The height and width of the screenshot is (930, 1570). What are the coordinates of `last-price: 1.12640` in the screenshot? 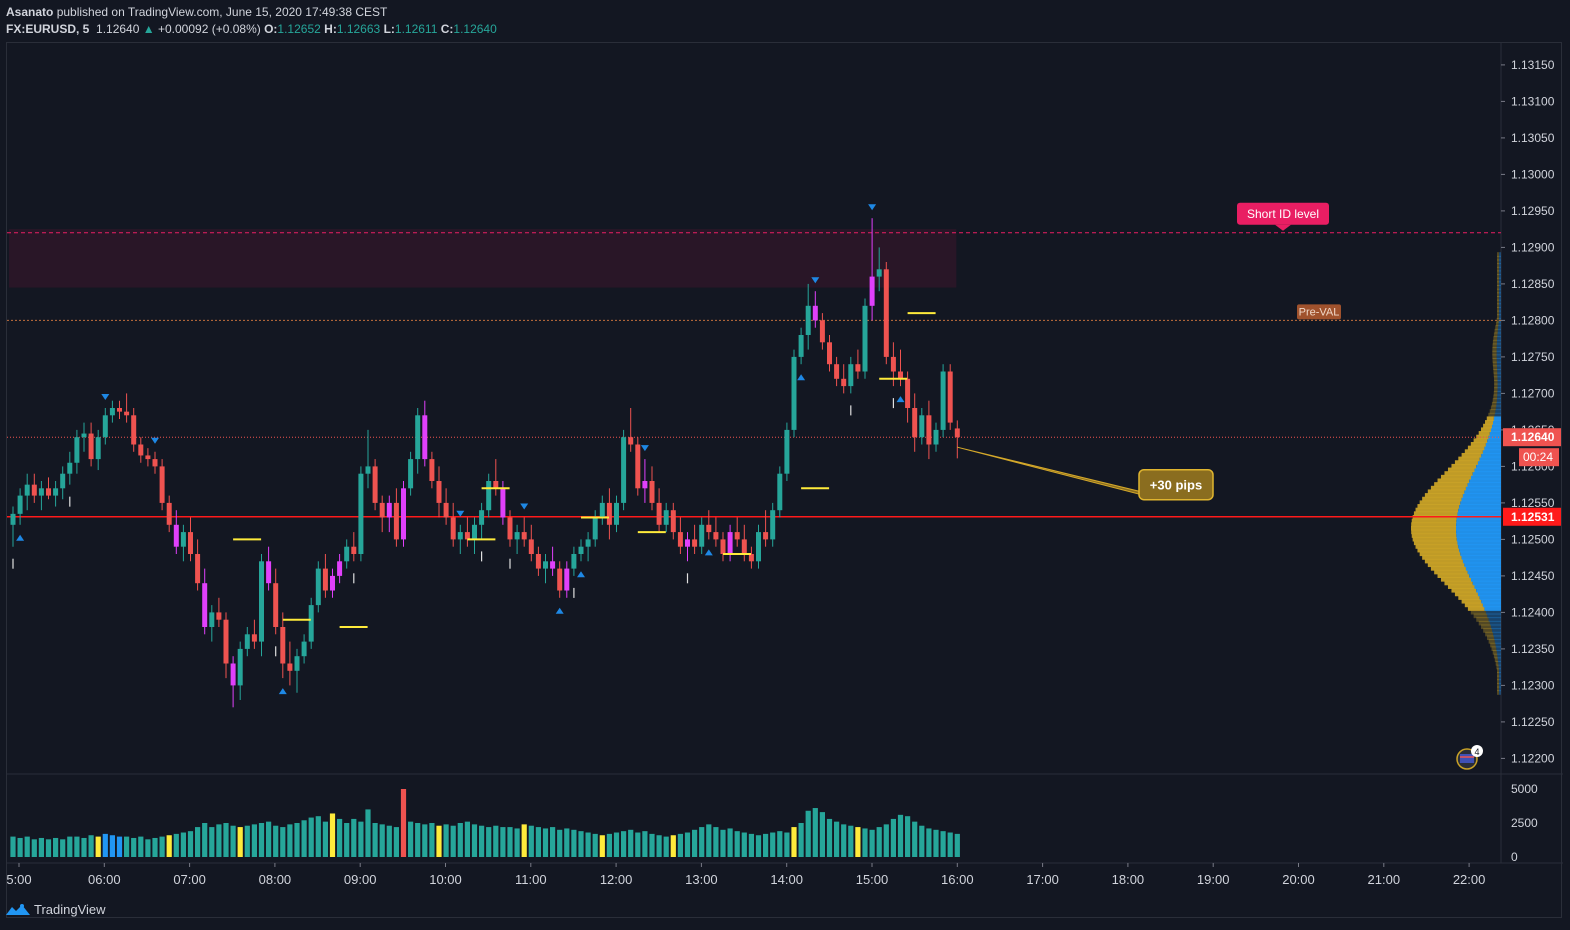 It's located at (118, 29).